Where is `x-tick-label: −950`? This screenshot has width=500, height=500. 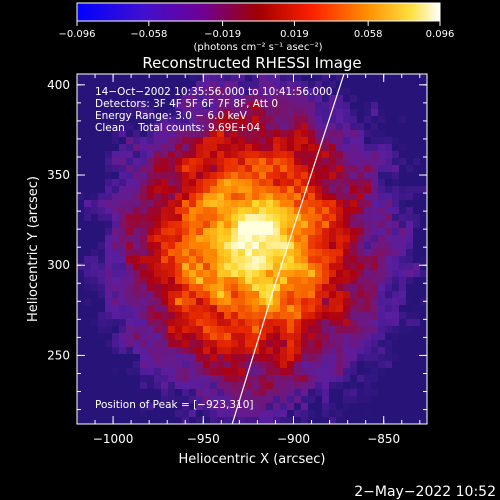 x-tick-label: −950 is located at coordinates (203, 439).